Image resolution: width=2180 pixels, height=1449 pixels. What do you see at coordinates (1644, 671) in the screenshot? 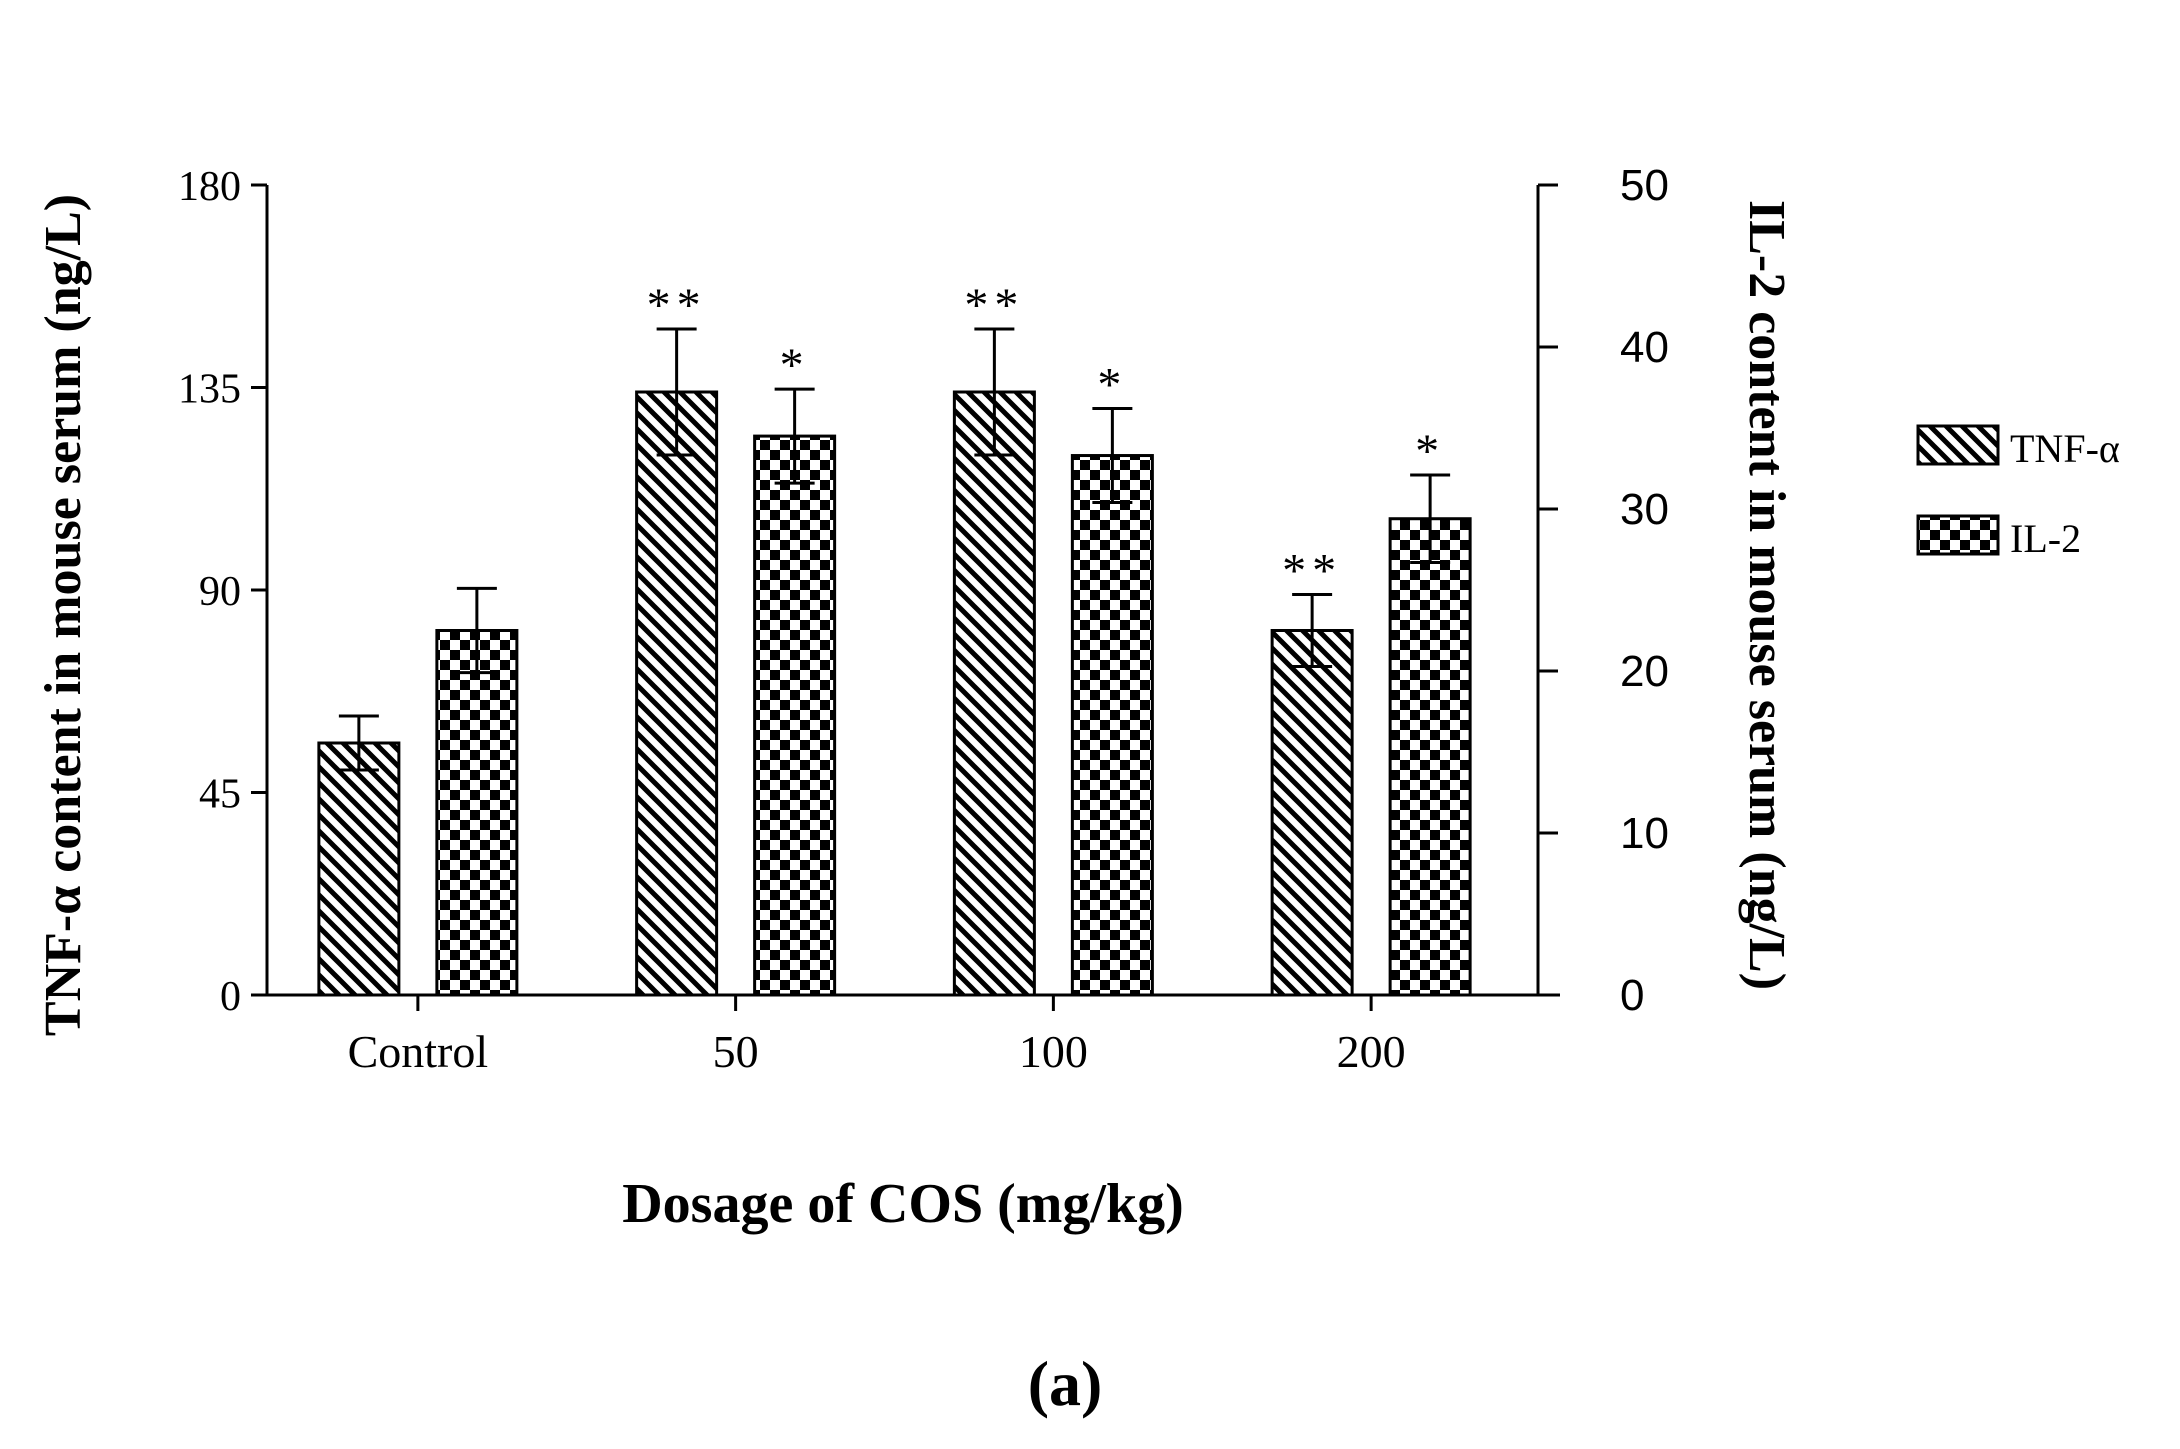
I see `right-y-tick-label: 20` at bounding box center [1644, 671].